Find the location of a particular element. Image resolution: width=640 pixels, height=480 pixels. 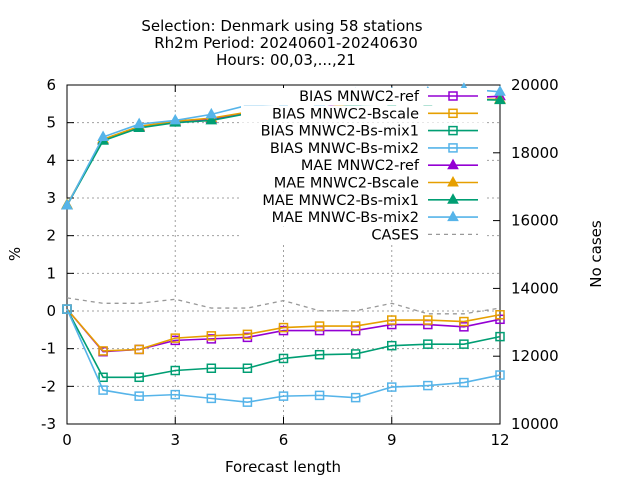

y-tick-label: 1 is located at coordinates (51, 273).